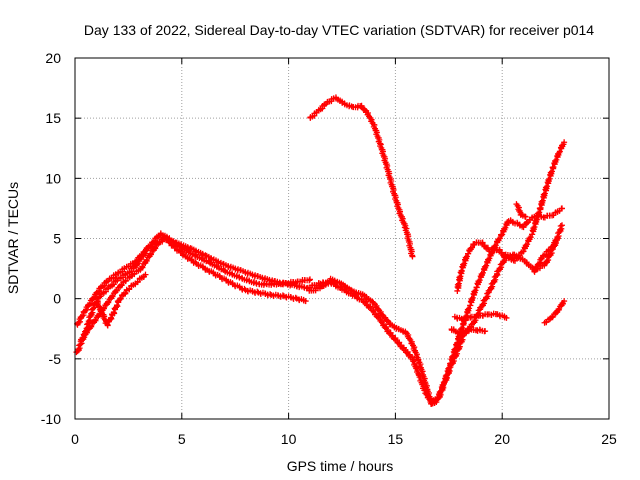 The width and height of the screenshot is (640, 480). Describe the element at coordinates (53, 118) in the screenshot. I see `y-tick-label: 15` at that location.